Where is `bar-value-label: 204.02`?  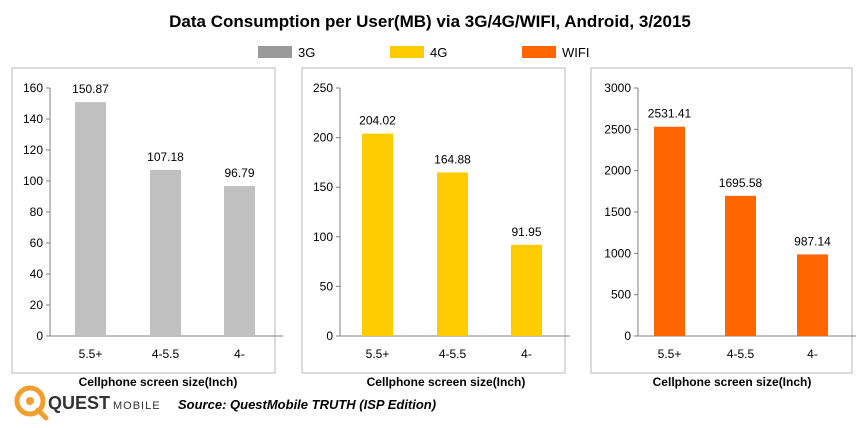 bar-value-label: 204.02 is located at coordinates (377, 121).